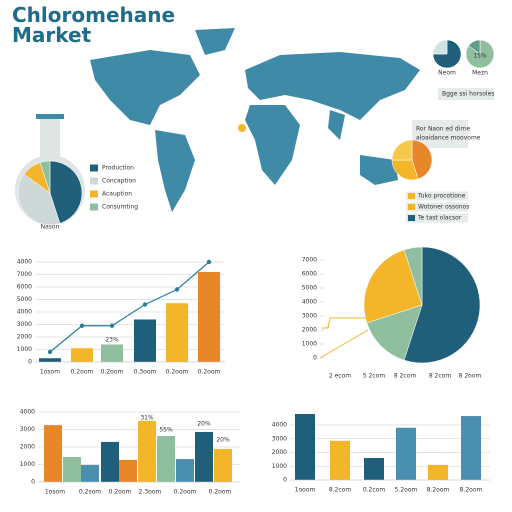  I want to click on flask-label: Nason, so click(50, 227).